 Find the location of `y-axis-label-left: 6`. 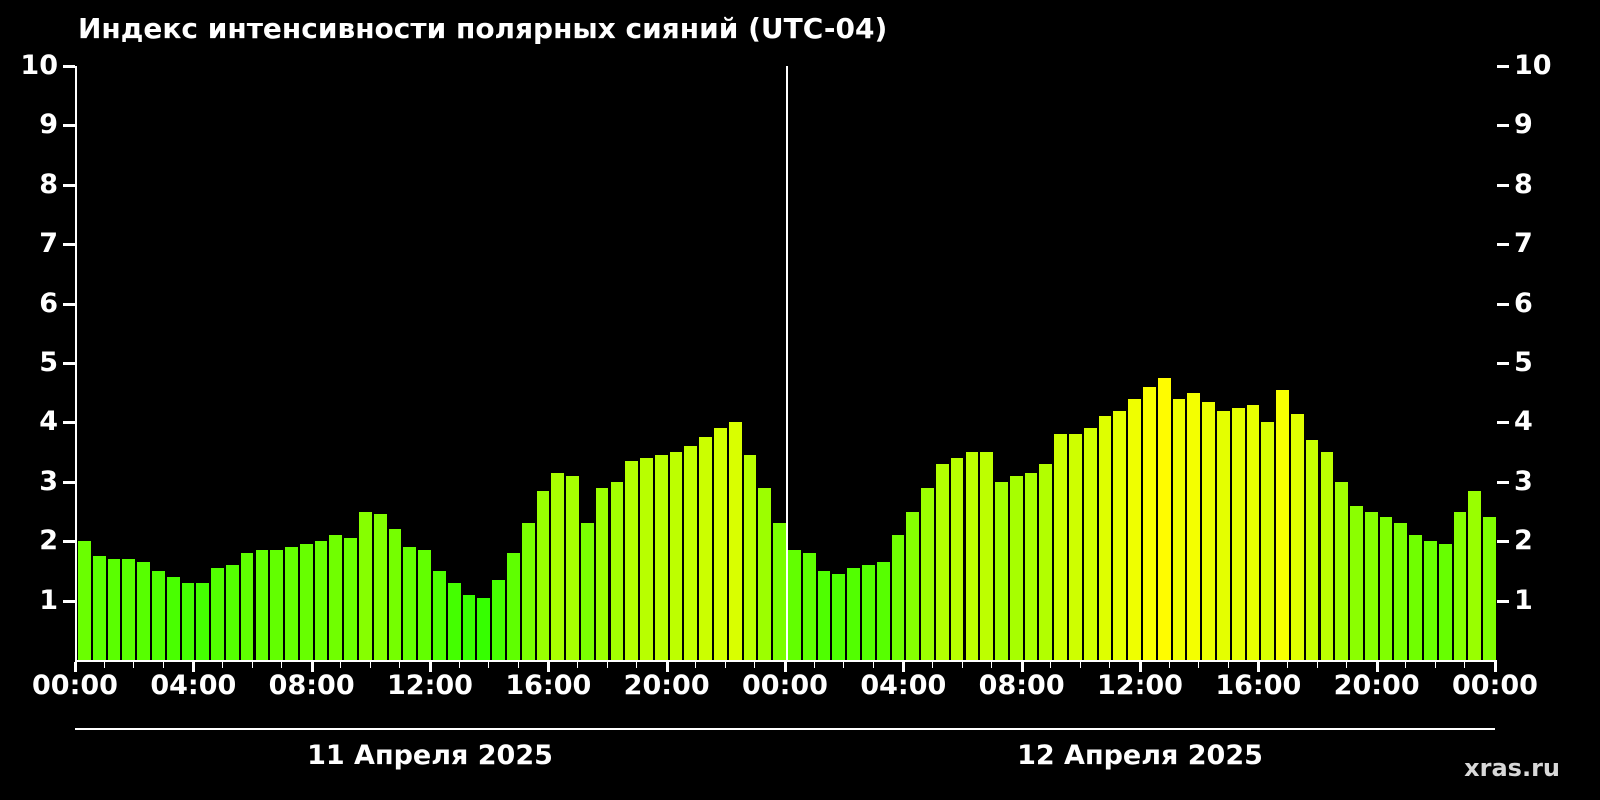

y-axis-label-left: 6 is located at coordinates (48, 303).